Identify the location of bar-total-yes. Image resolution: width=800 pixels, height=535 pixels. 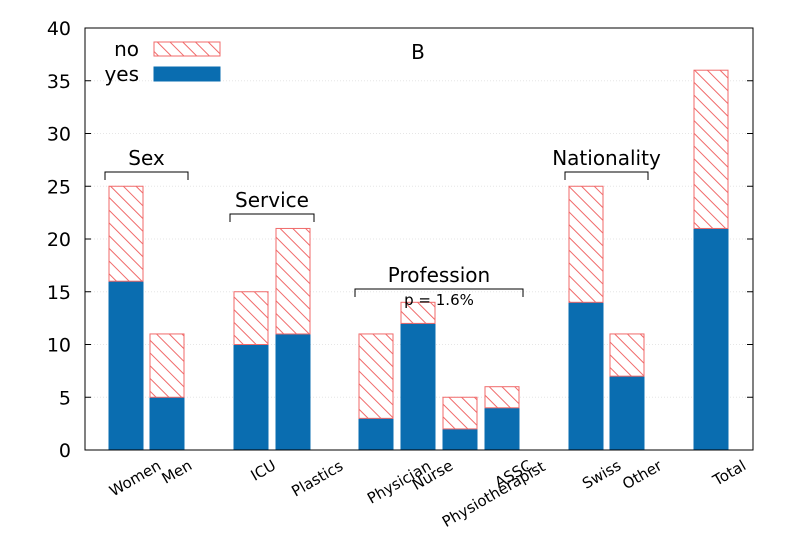
(711, 339).